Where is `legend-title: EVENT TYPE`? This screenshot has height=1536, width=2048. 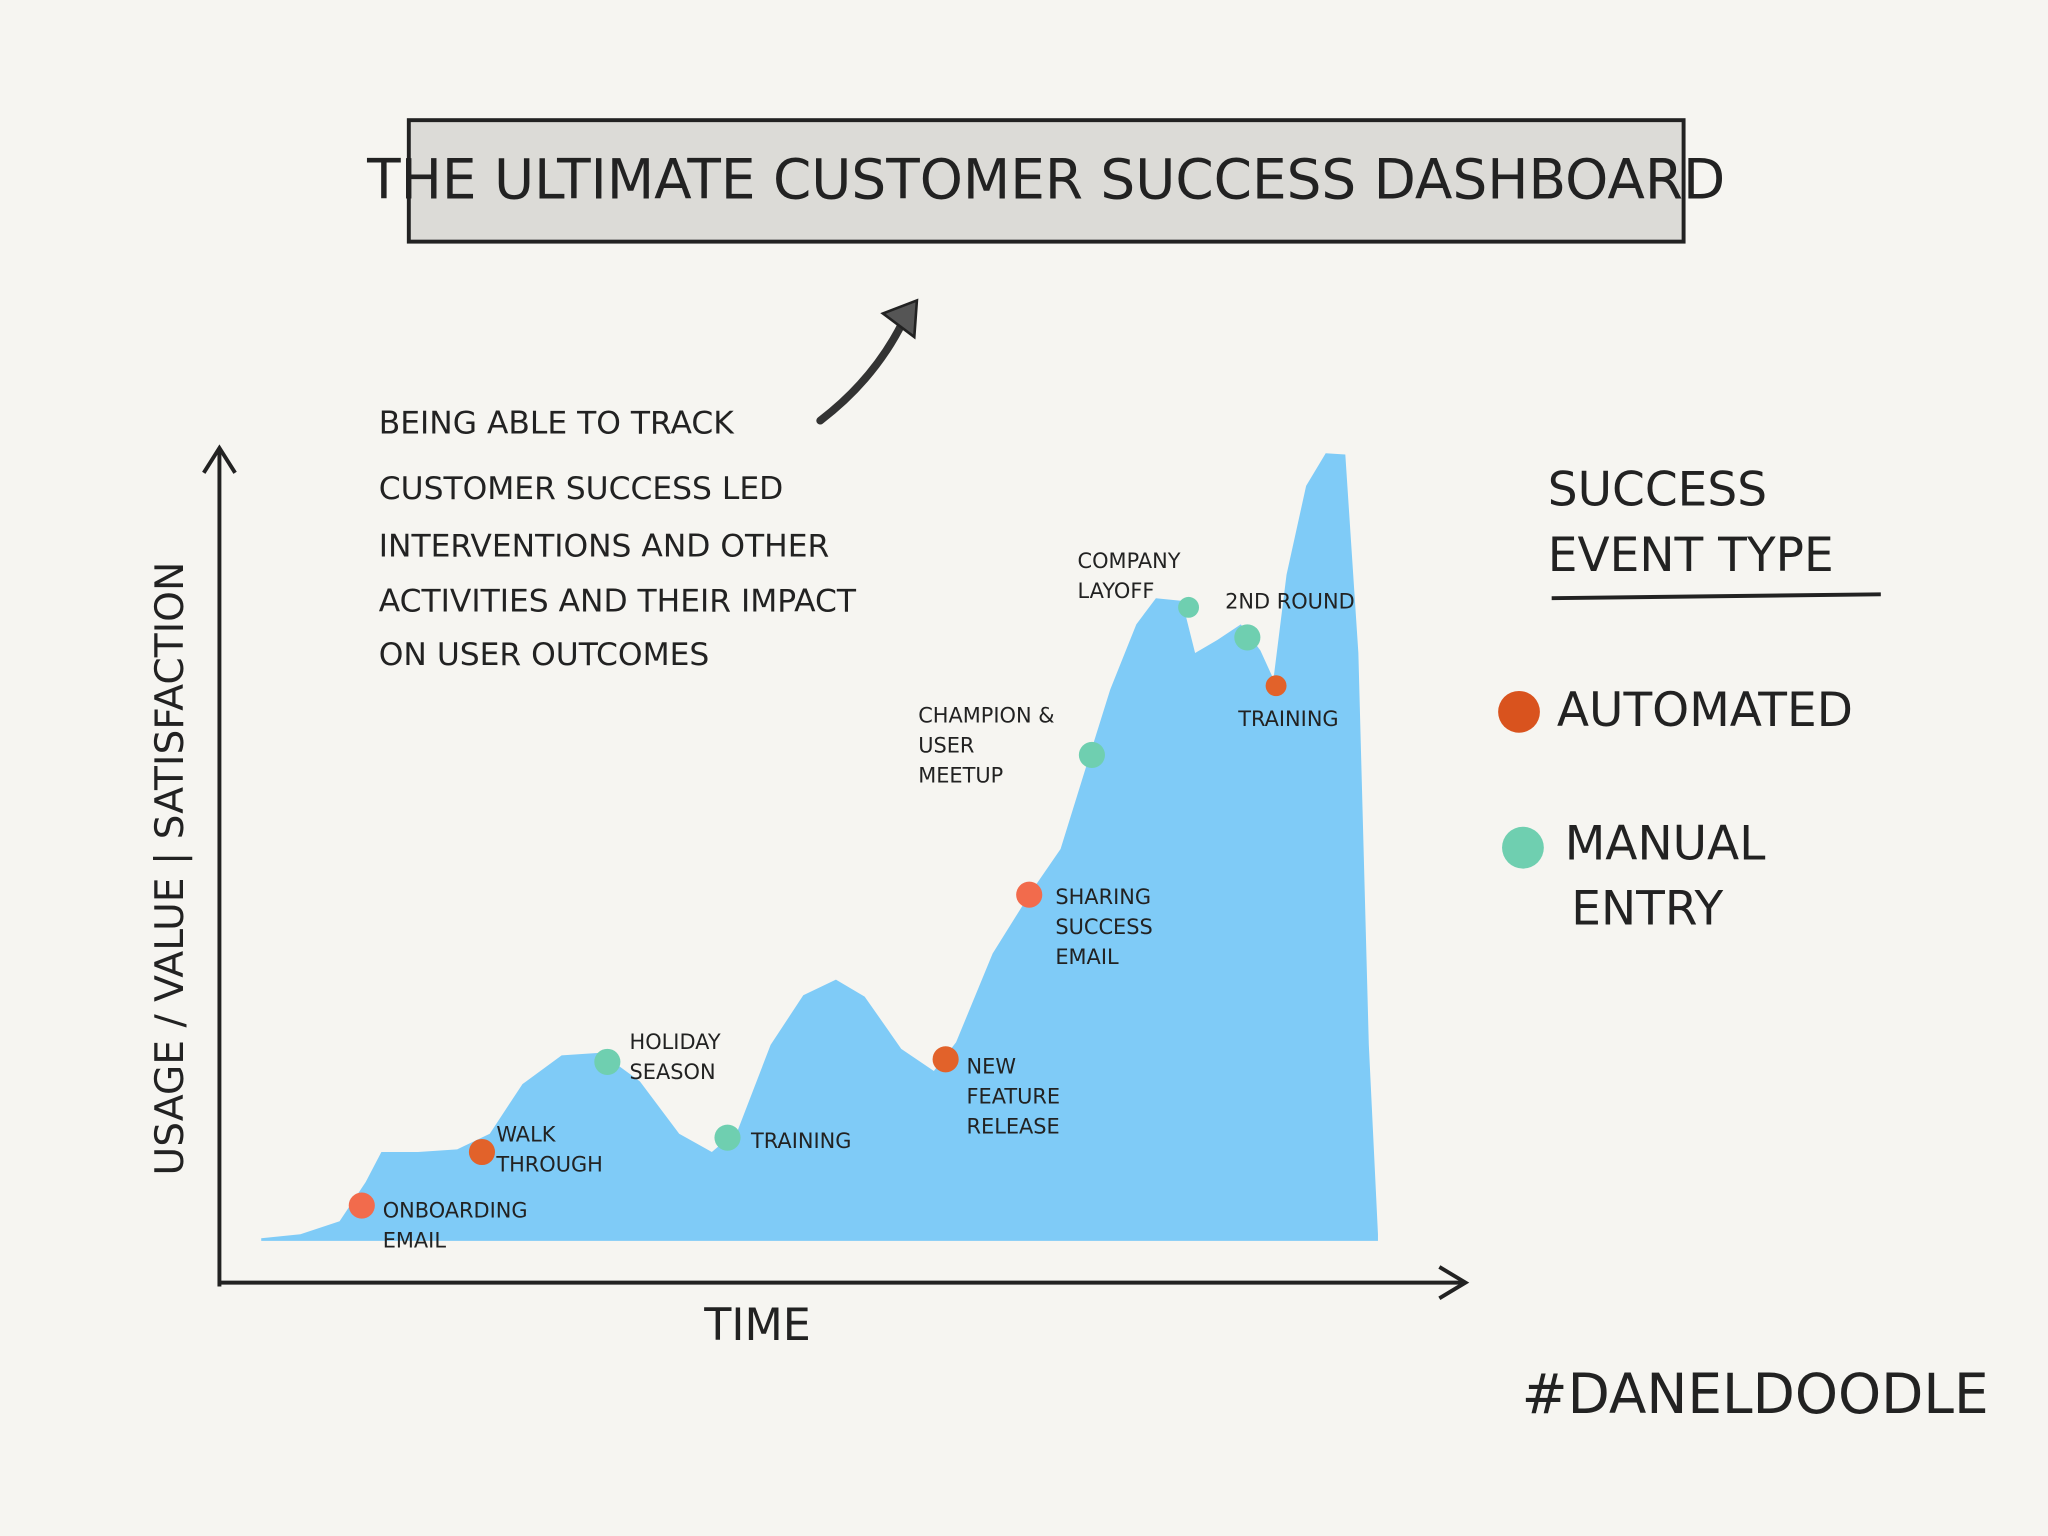 legend-title: EVENT TYPE is located at coordinates (1691, 555).